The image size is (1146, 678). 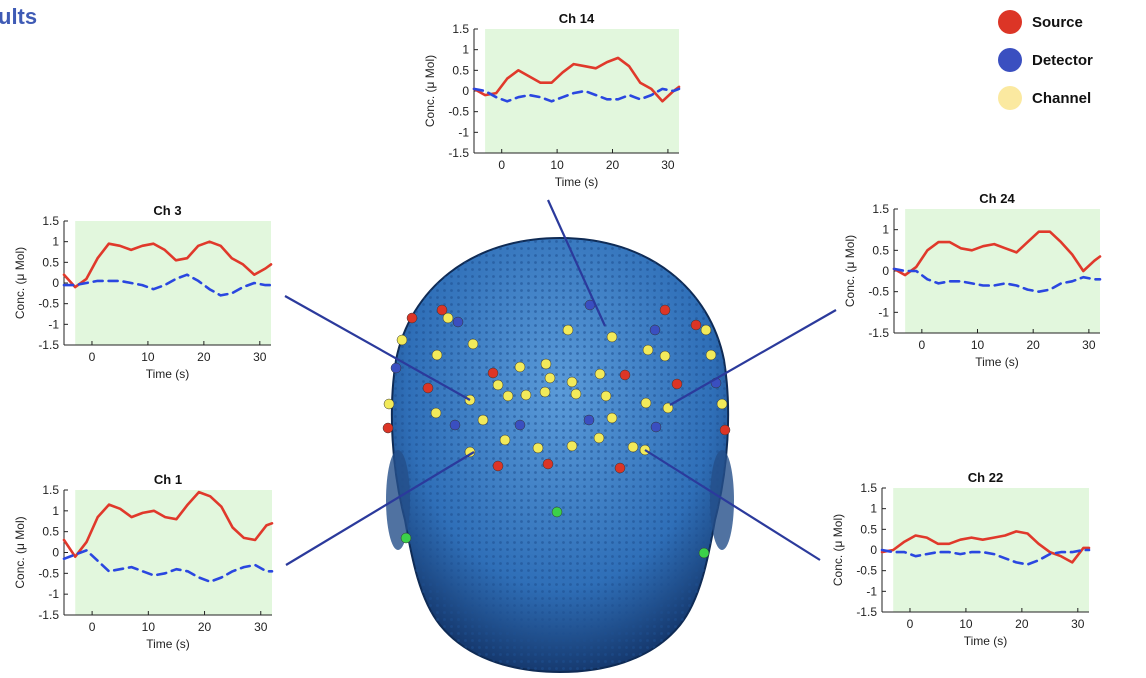 What do you see at coordinates (577, 18) in the screenshot?
I see `plot-title: Ch 14` at bounding box center [577, 18].